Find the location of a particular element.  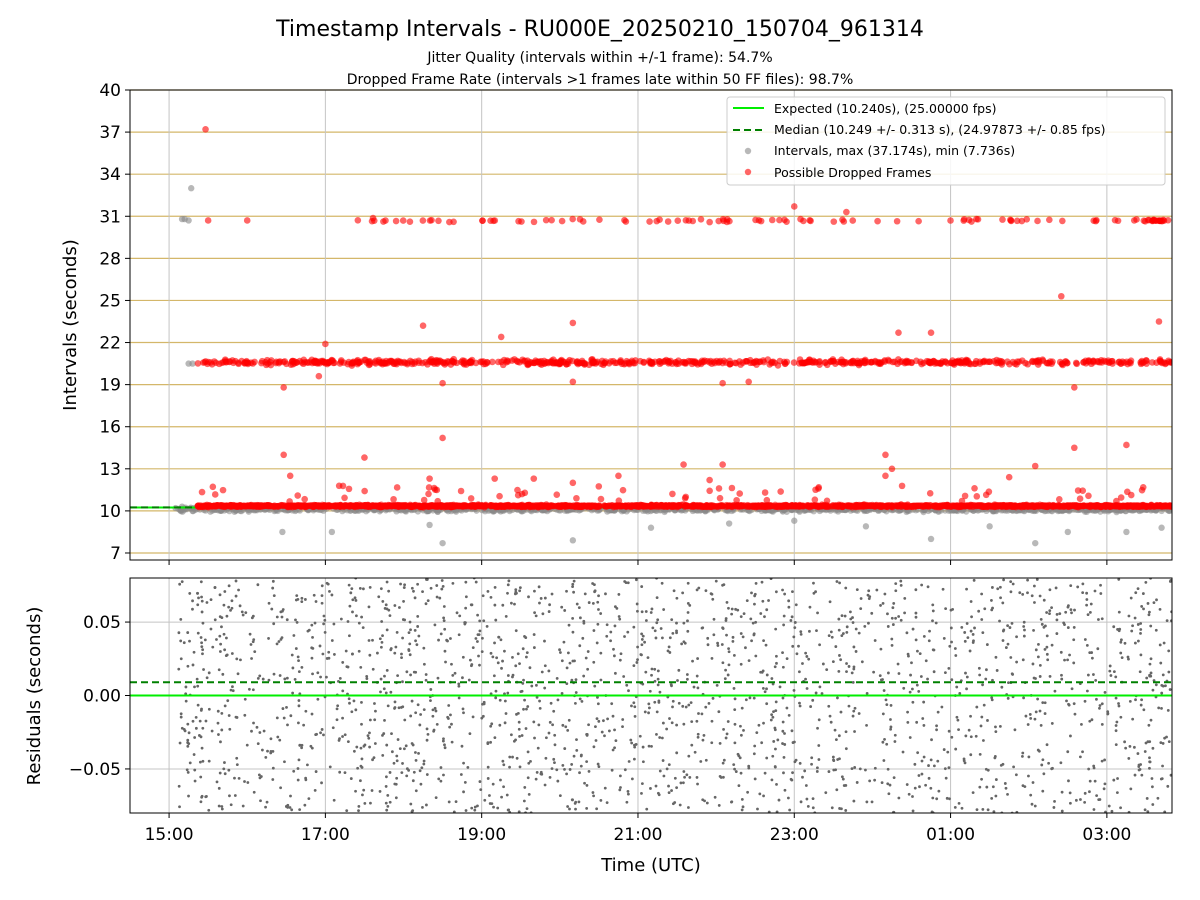

interval-point is located at coordinates (191, 188).